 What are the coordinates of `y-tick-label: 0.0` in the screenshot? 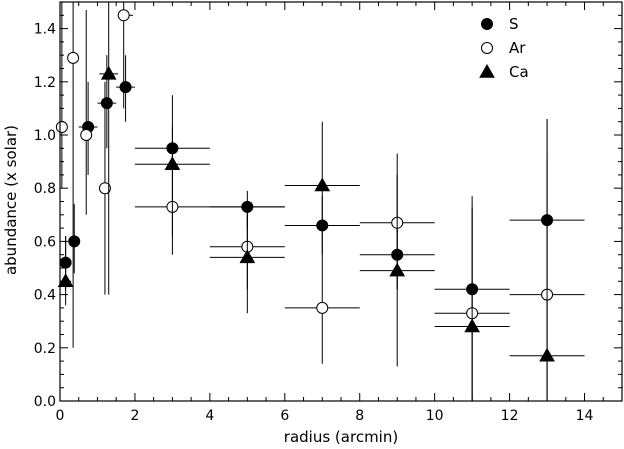 It's located at (45, 402).